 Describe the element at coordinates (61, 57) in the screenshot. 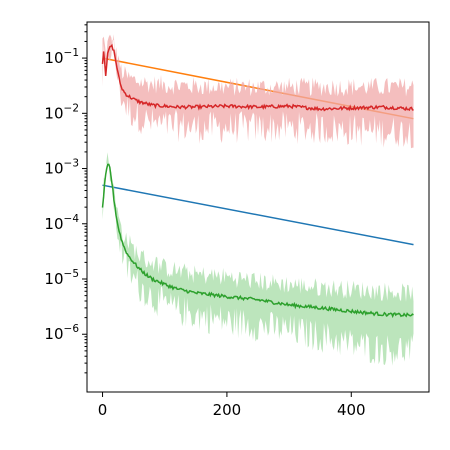

I see `y-tick-label-0: 10⁻¹` at that location.